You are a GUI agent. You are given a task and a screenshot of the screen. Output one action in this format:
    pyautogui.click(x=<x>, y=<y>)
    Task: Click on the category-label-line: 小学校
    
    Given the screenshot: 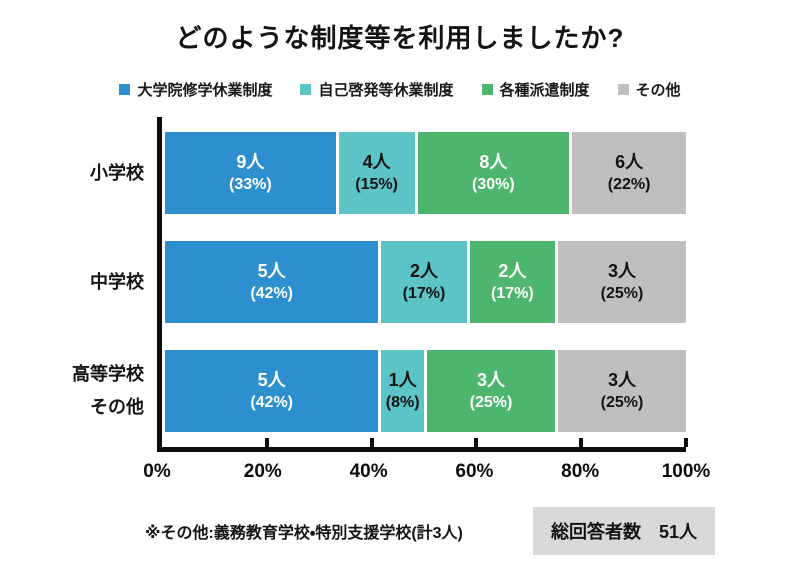 What is the action you would take?
    pyautogui.click(x=117, y=172)
    